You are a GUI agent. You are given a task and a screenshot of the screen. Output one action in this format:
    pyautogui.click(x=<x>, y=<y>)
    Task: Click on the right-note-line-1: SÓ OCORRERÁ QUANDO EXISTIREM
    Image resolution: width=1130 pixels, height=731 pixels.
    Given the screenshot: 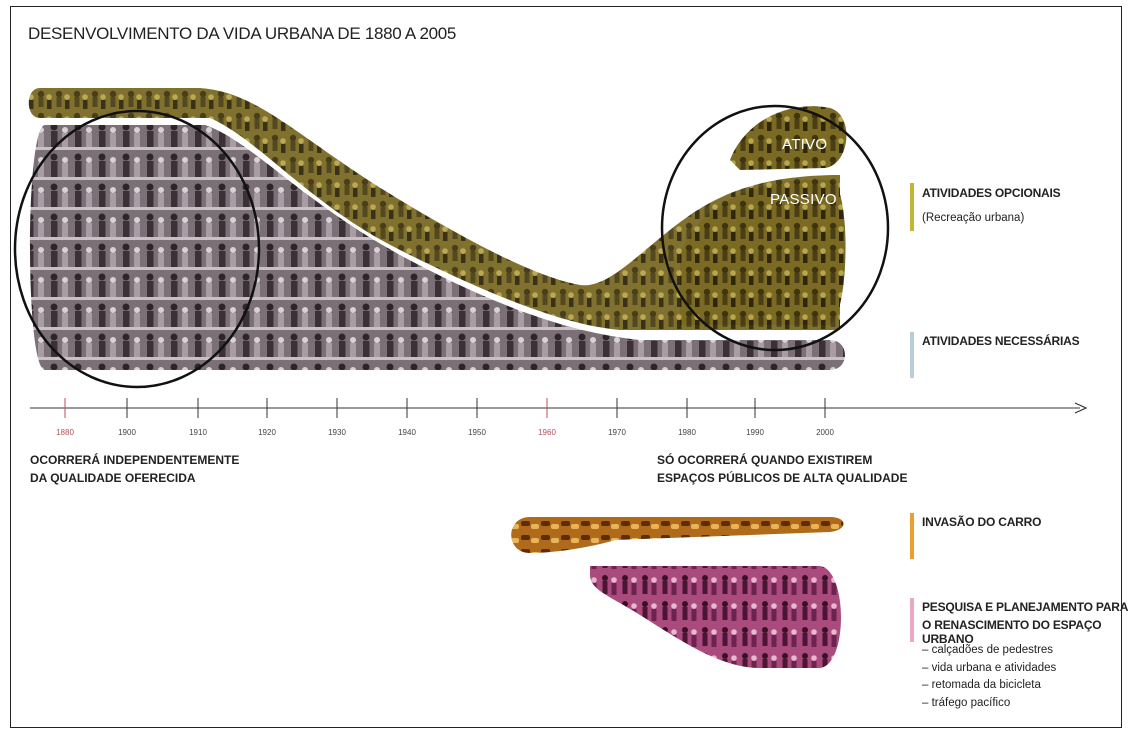 What is the action you would take?
    pyautogui.click(x=765, y=460)
    